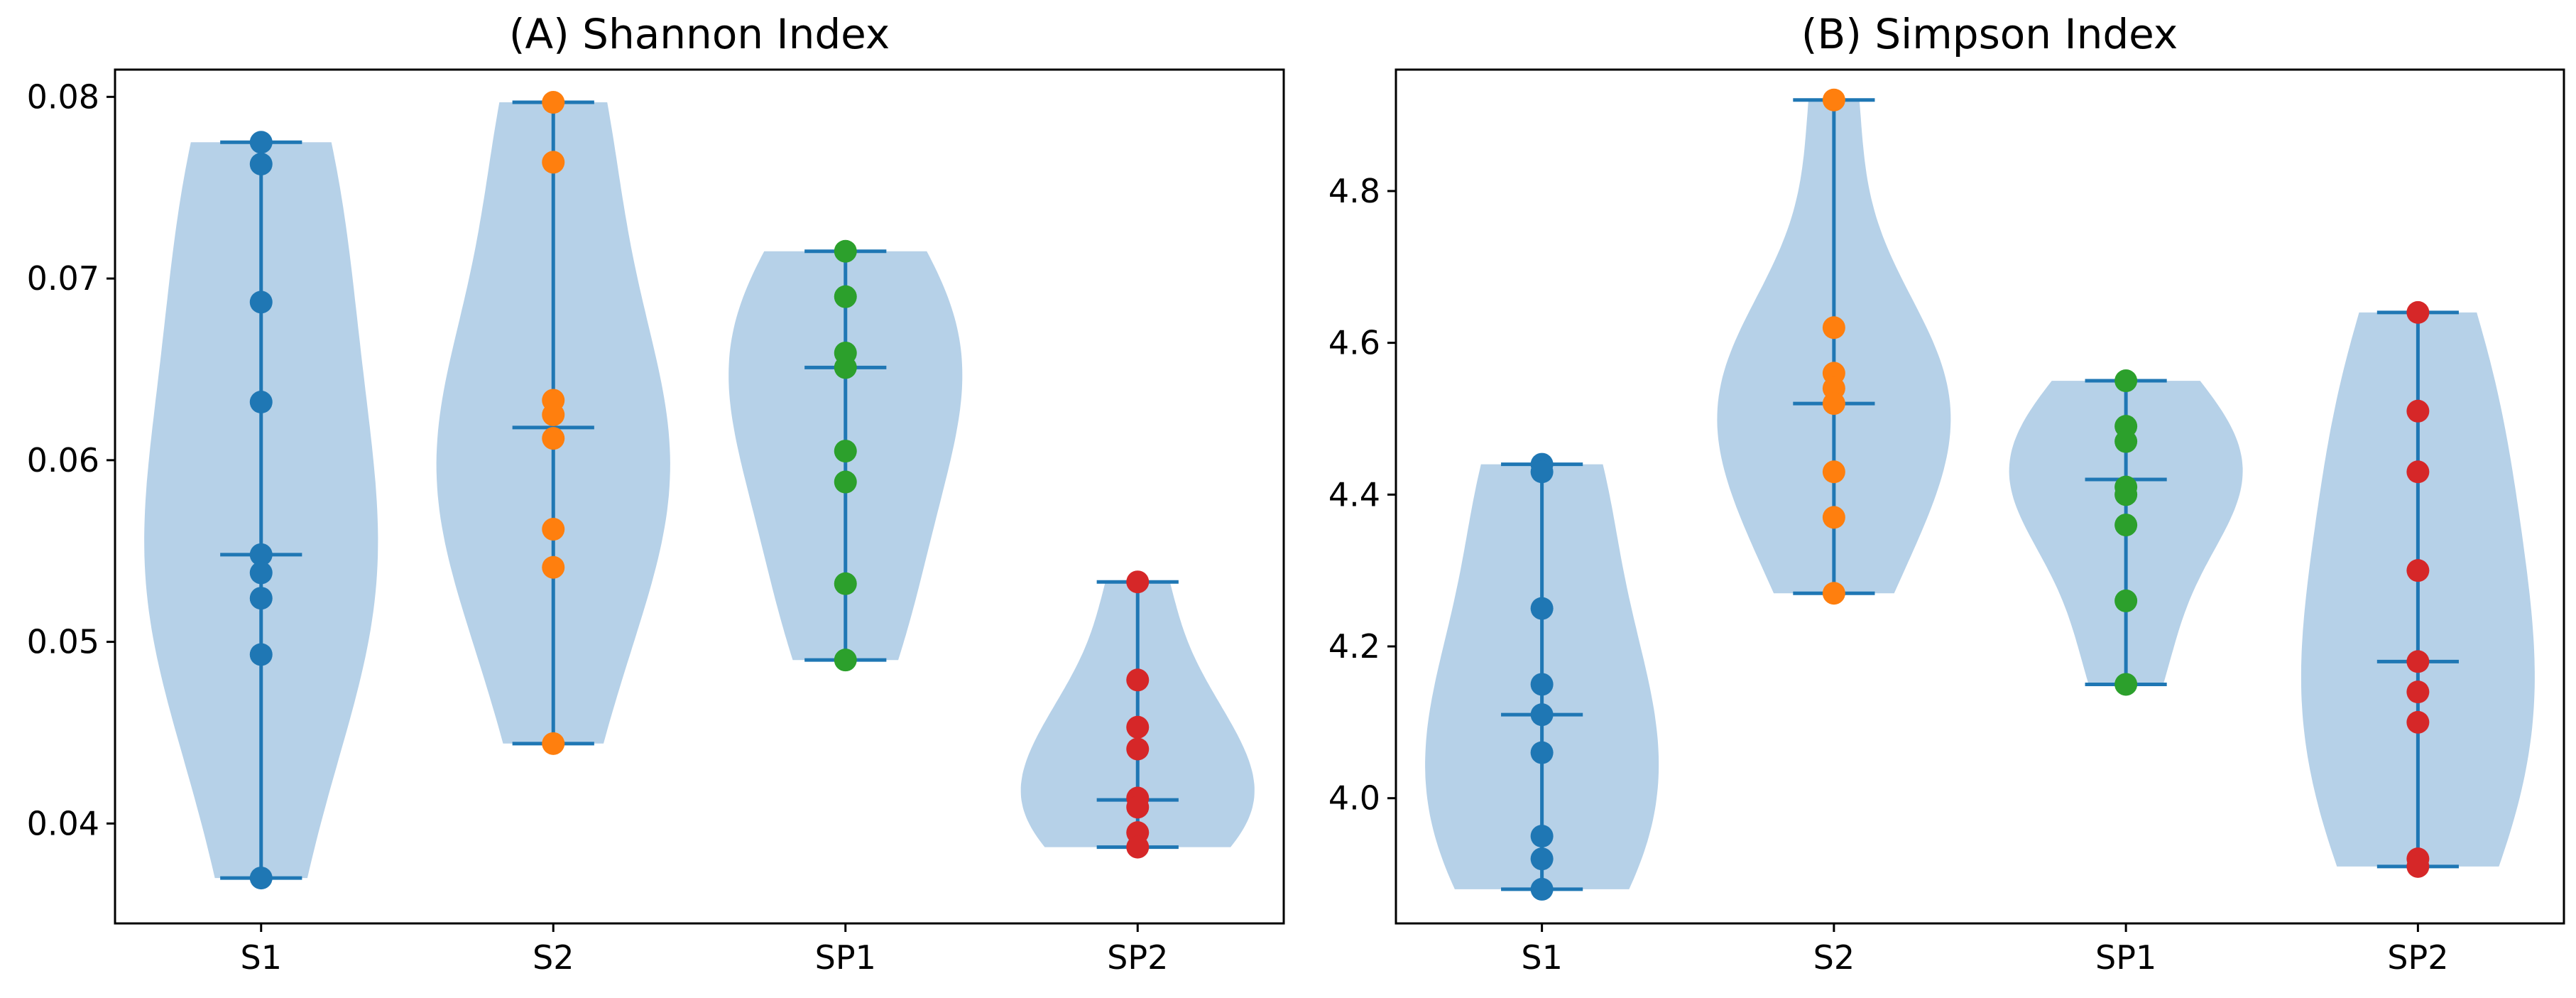  I want to click on chart-title-simpson: (B) Simpson Index, so click(1989, 34).